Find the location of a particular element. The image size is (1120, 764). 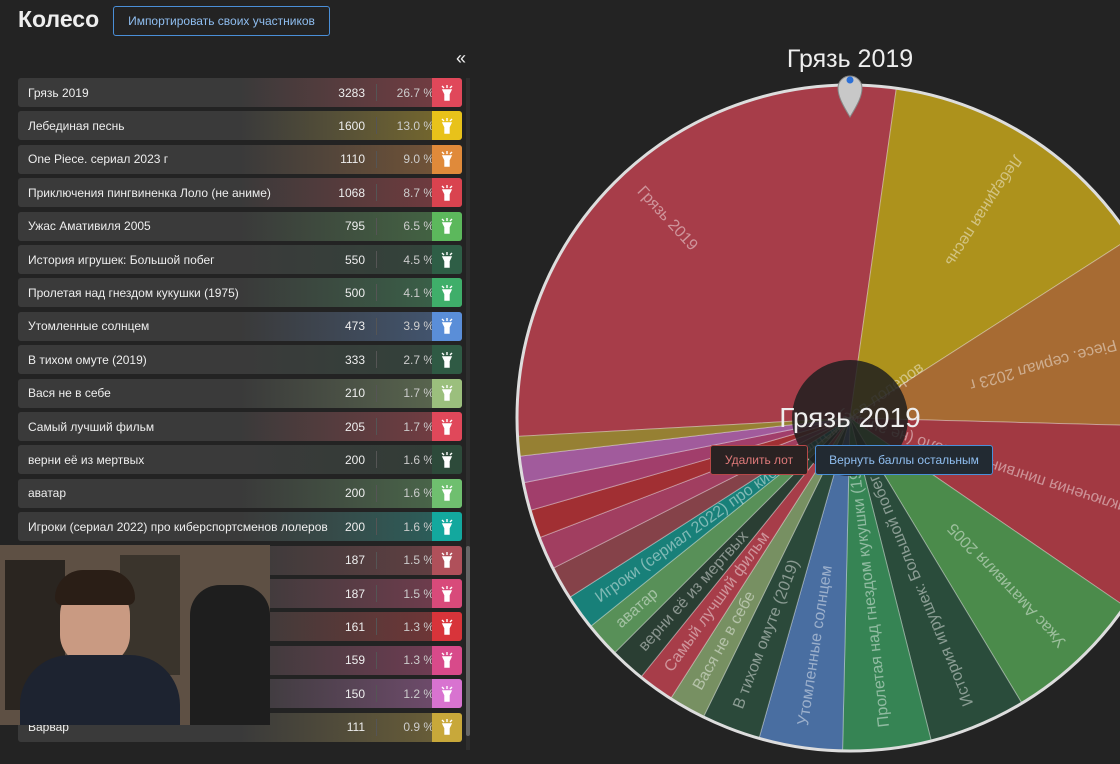

item-points: 1068 is located at coordinates (351, 192).